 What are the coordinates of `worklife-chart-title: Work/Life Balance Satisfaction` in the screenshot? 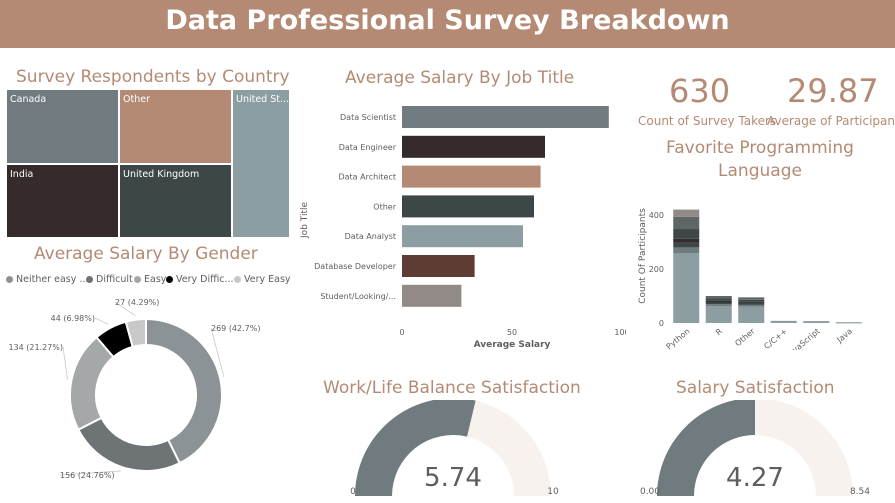 It's located at (452, 388).